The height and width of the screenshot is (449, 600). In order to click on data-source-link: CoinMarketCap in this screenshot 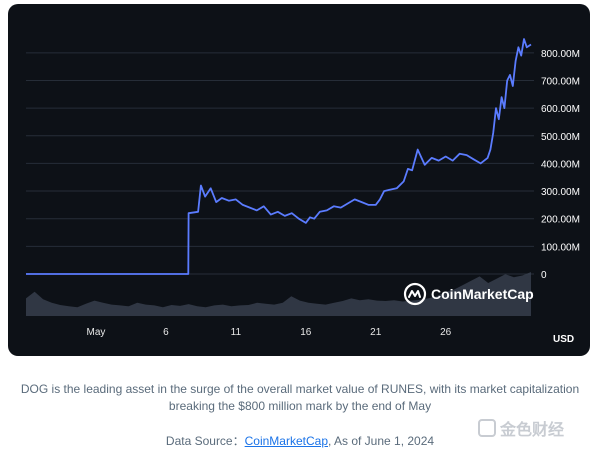, I will do `click(286, 441)`.